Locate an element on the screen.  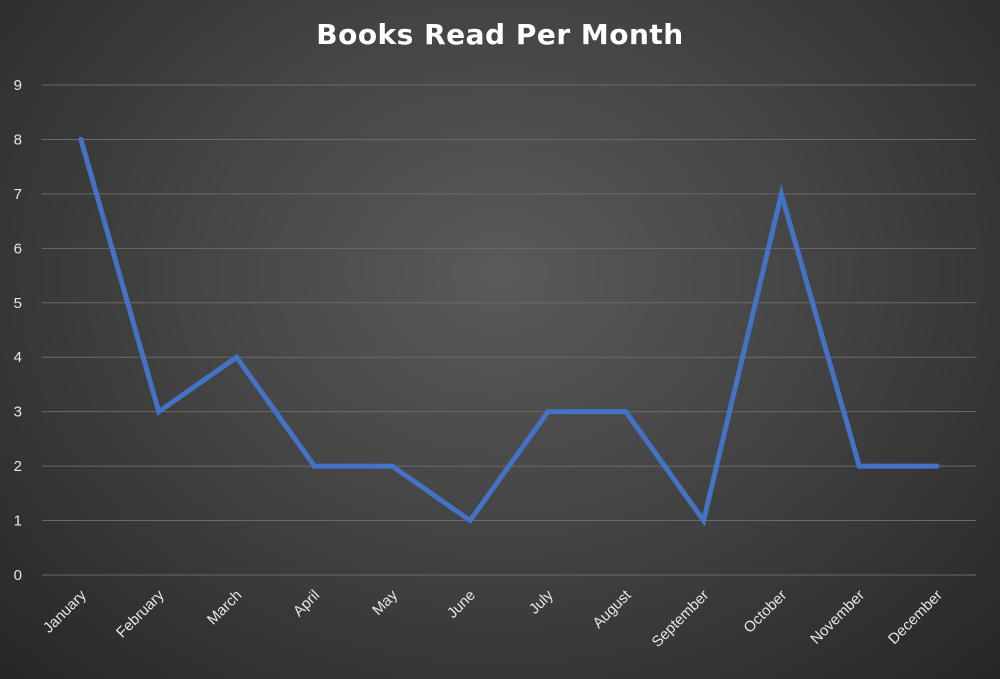
y-tick-label: 6 is located at coordinates (18, 248).